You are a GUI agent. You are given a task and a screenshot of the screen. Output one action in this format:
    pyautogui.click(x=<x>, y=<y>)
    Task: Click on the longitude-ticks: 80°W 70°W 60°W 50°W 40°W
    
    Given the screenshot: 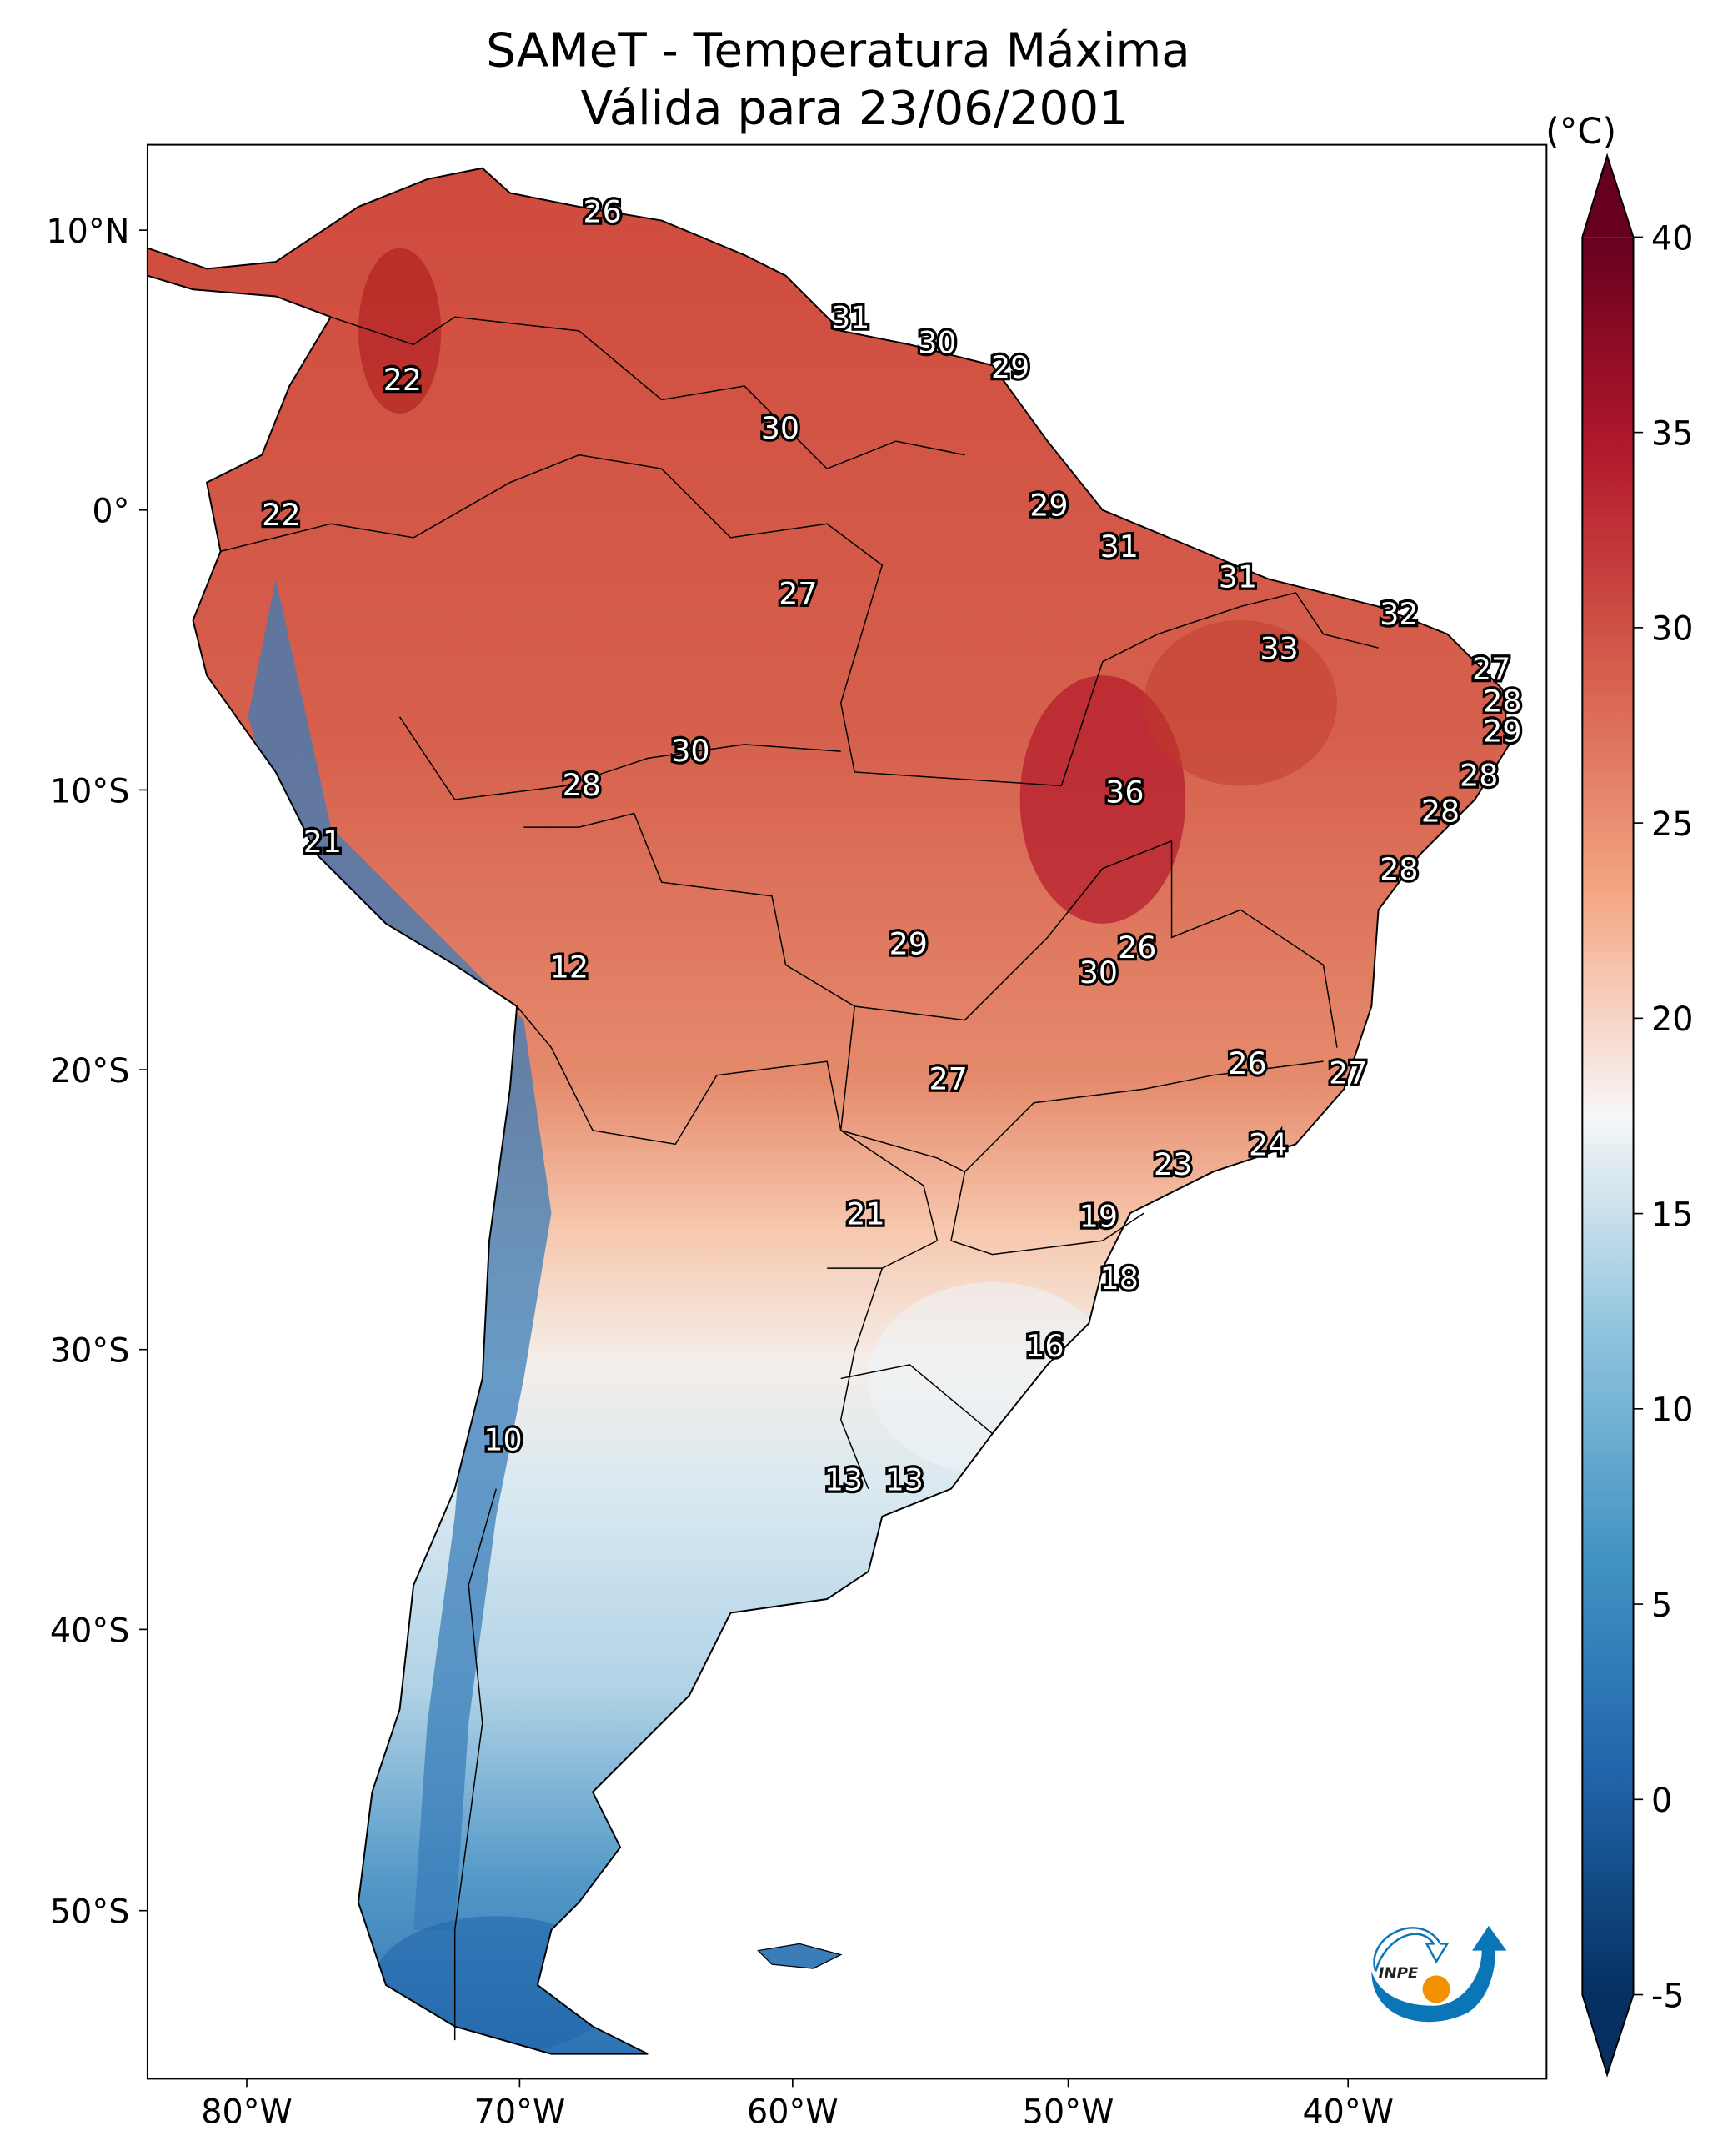 What is the action you would take?
    pyautogui.click(x=797, y=2104)
    